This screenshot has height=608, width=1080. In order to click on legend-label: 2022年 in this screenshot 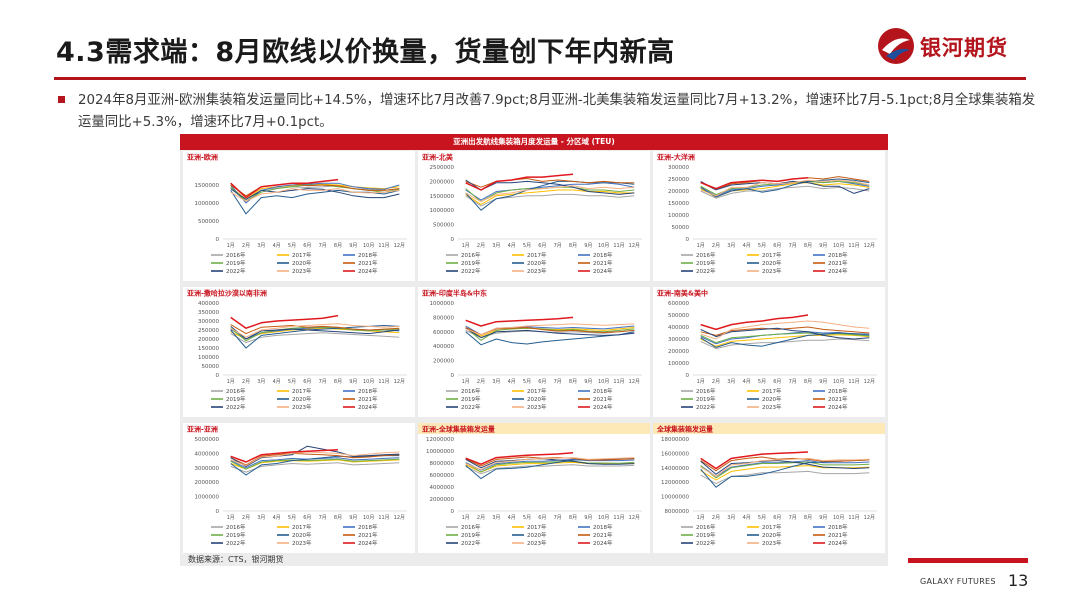, I will do `click(236, 407)`.